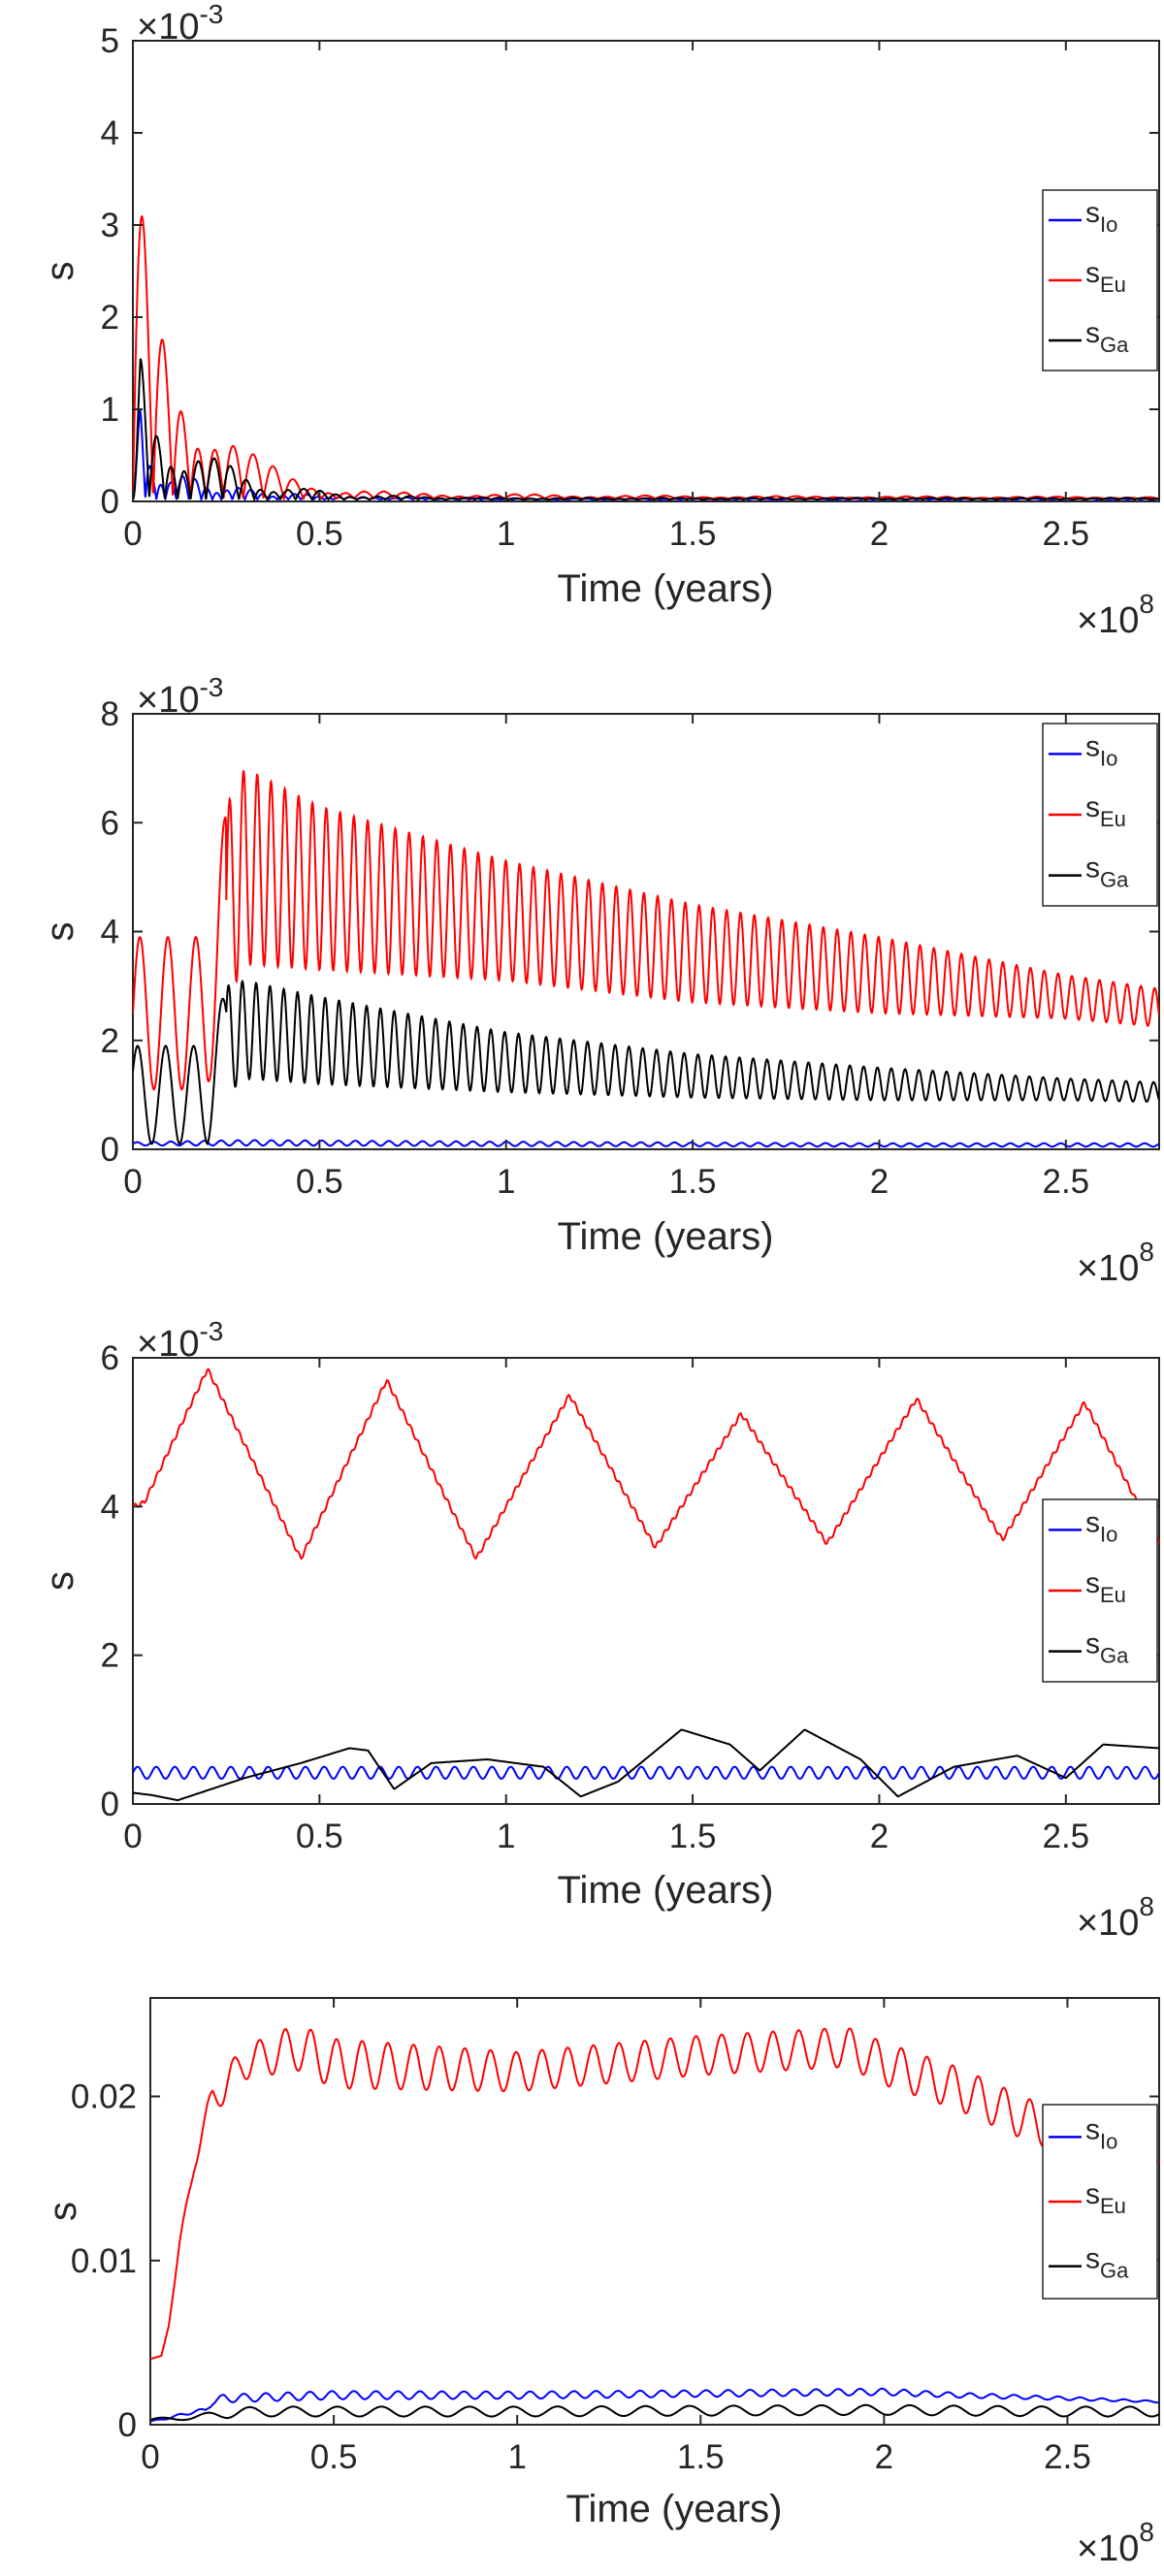 Image resolution: width=1164 pixels, height=2576 pixels. Describe the element at coordinates (1108, 758) in the screenshot. I see `legend-entry-sub: Io` at that location.